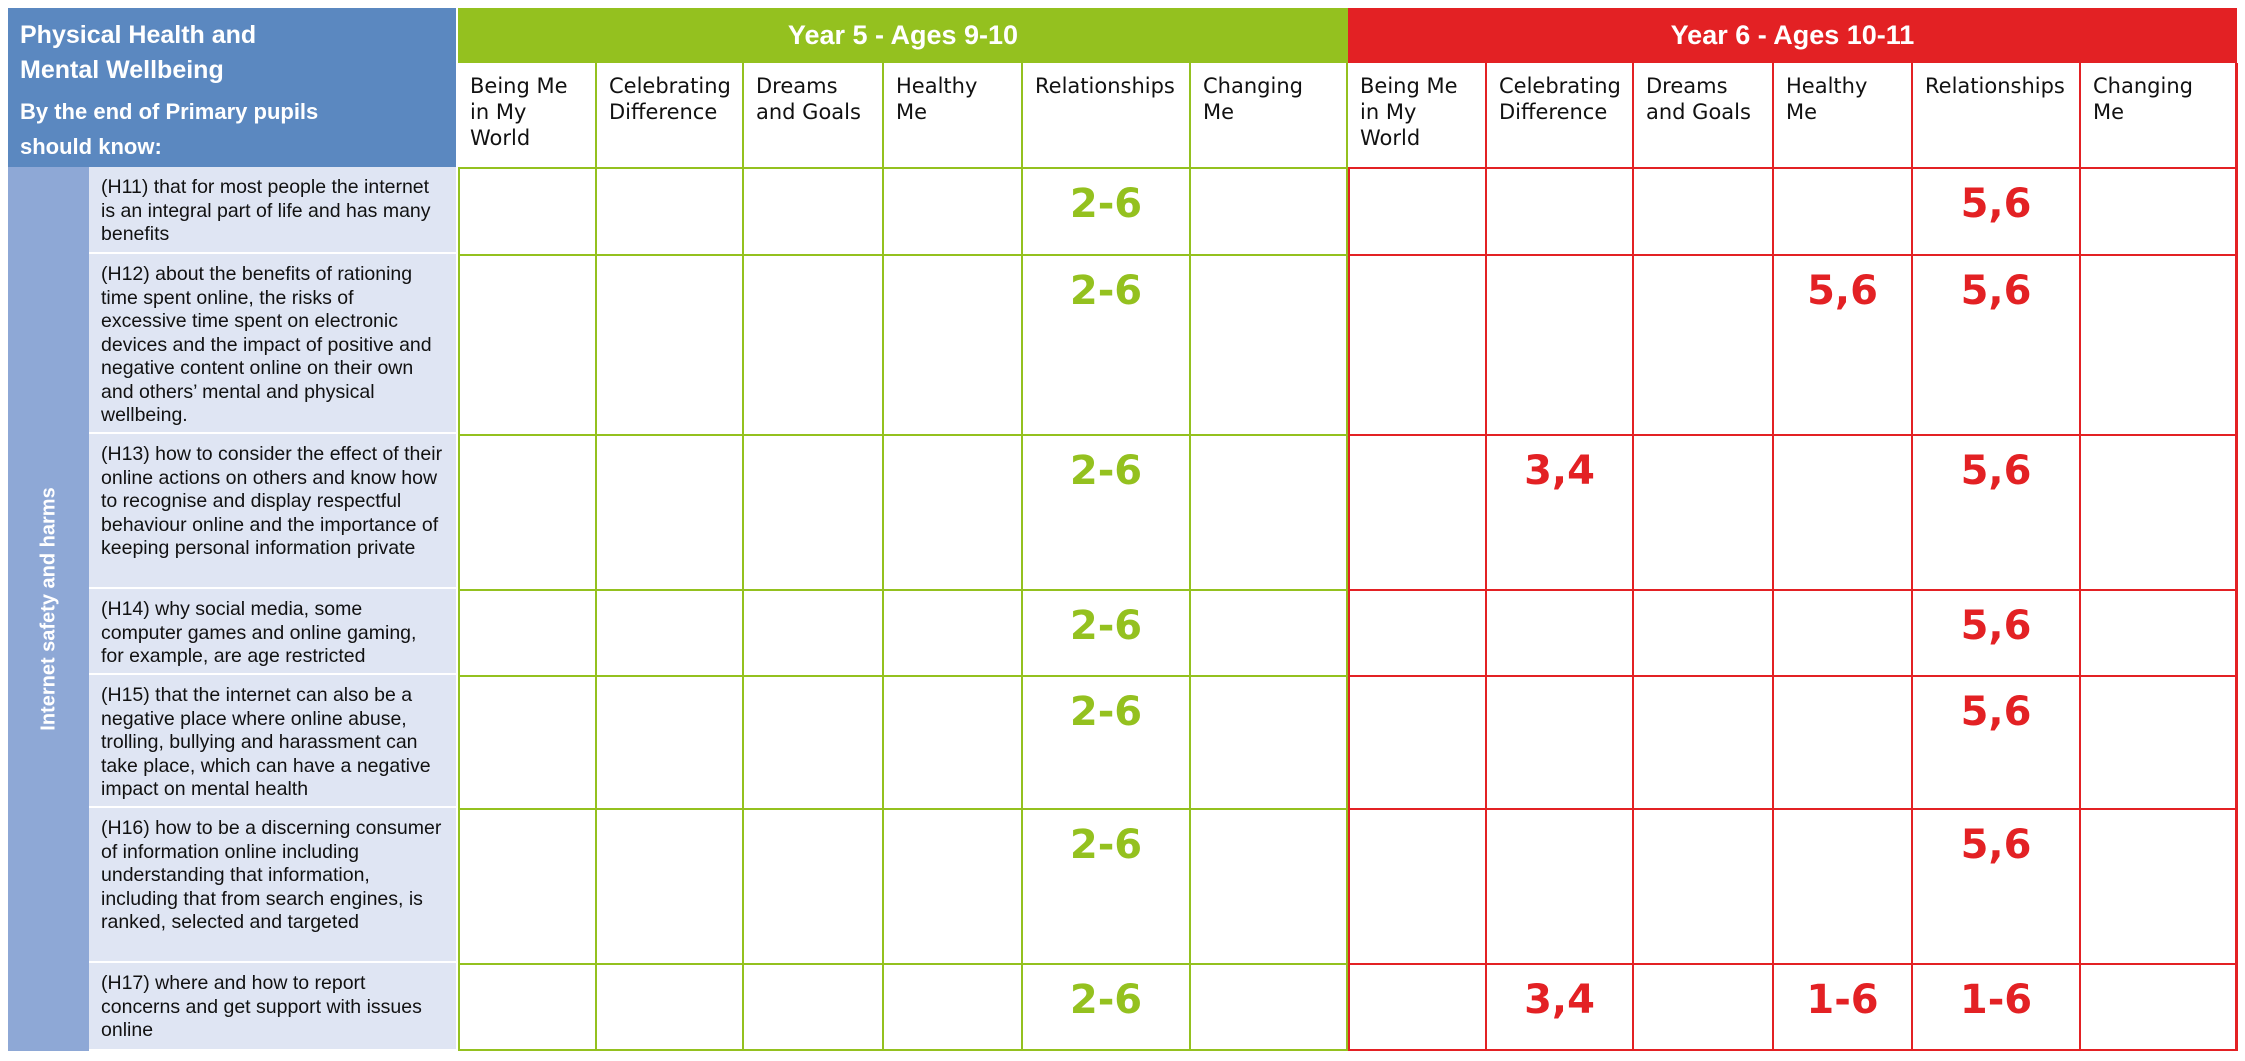 Image resolution: width=2245 pixels, height=1061 pixels. Describe the element at coordinates (2159, 115) in the screenshot. I see `col-header-y6-changing-me: Changing Me` at that location.